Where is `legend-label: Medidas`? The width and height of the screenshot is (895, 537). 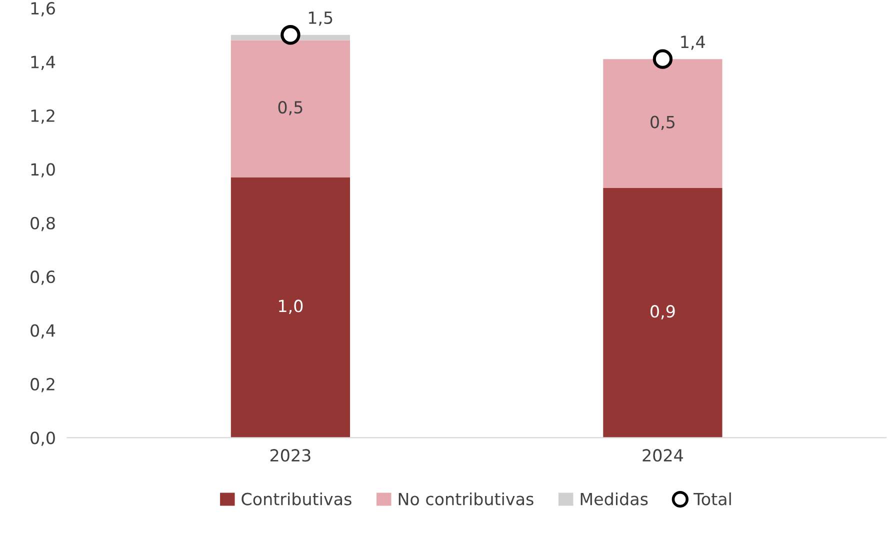
legend-label: Medidas is located at coordinates (614, 499).